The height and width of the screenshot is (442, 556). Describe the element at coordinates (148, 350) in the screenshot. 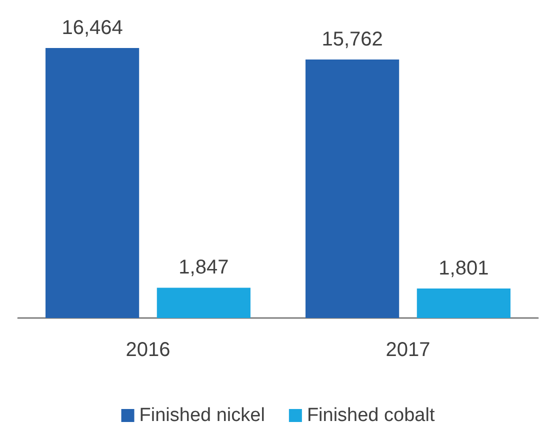

I see `x-tick-label: 2016` at that location.